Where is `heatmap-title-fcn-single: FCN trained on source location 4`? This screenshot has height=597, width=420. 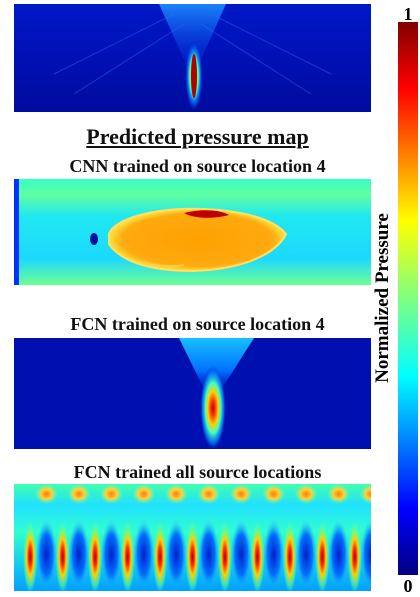 heatmap-title-fcn-single: FCN trained on source location 4 is located at coordinates (197, 324).